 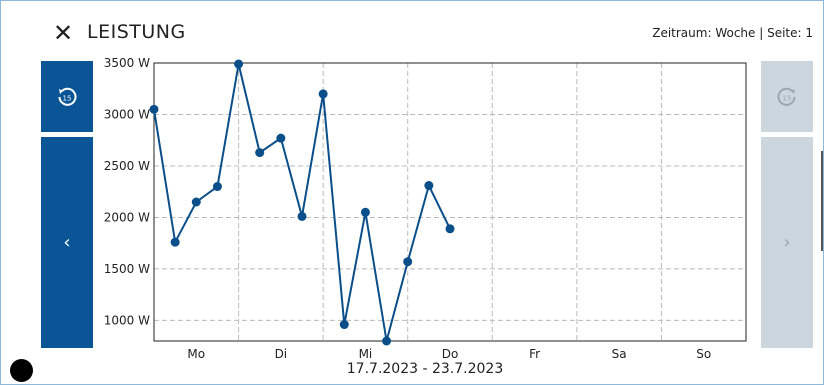 What do you see at coordinates (21, 370) in the screenshot?
I see `status-dot` at bounding box center [21, 370].